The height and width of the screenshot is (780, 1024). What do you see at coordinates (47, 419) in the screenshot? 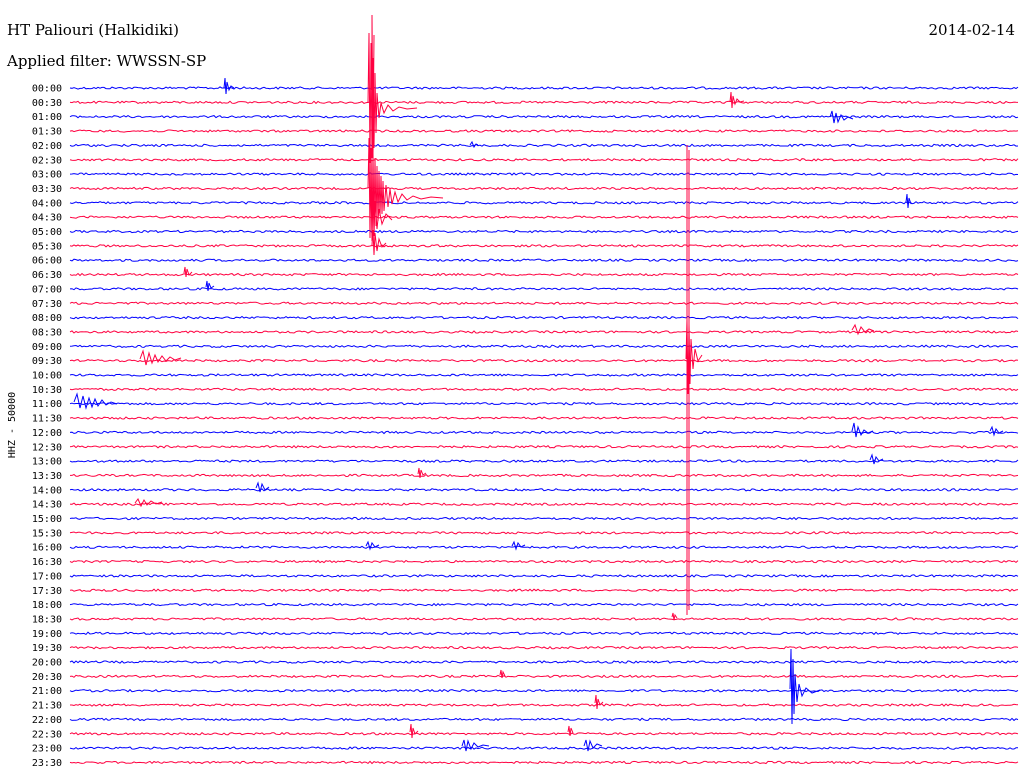
I see `time-label-11-30: 11:30` at bounding box center [47, 419].